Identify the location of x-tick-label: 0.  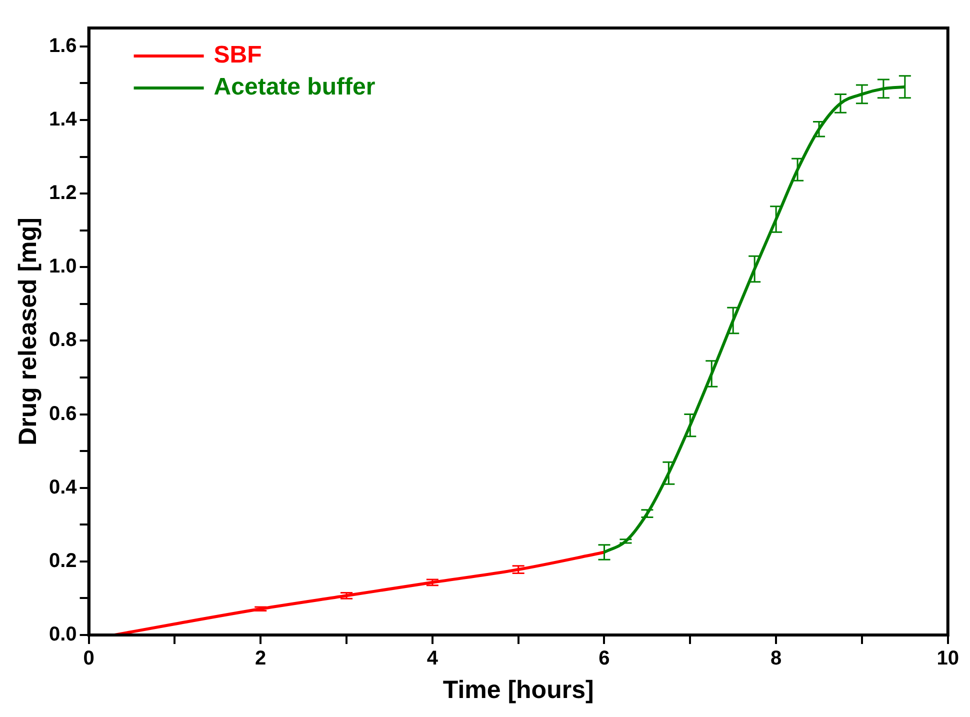
(88, 659).